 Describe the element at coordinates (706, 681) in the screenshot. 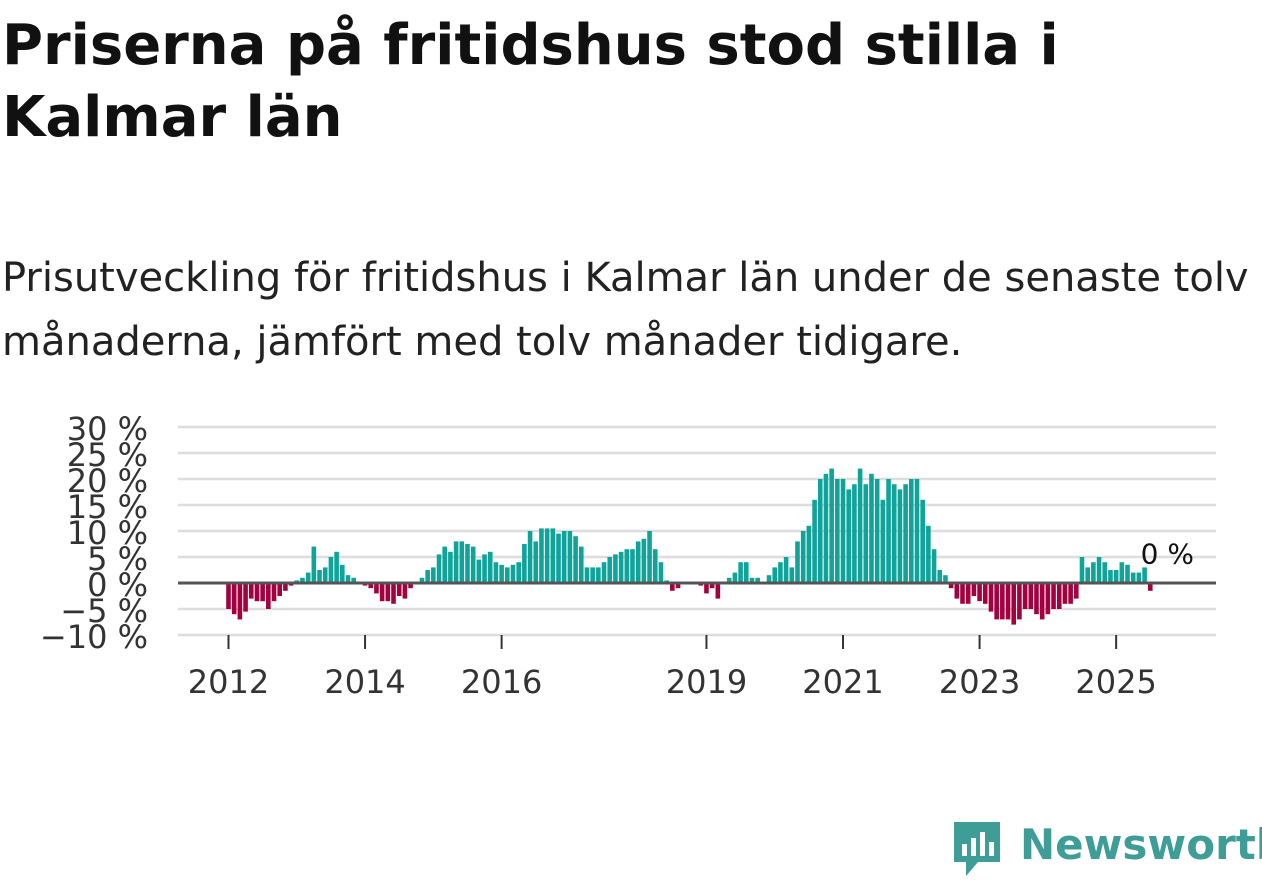

I see `x-tick-label: 2019` at that location.